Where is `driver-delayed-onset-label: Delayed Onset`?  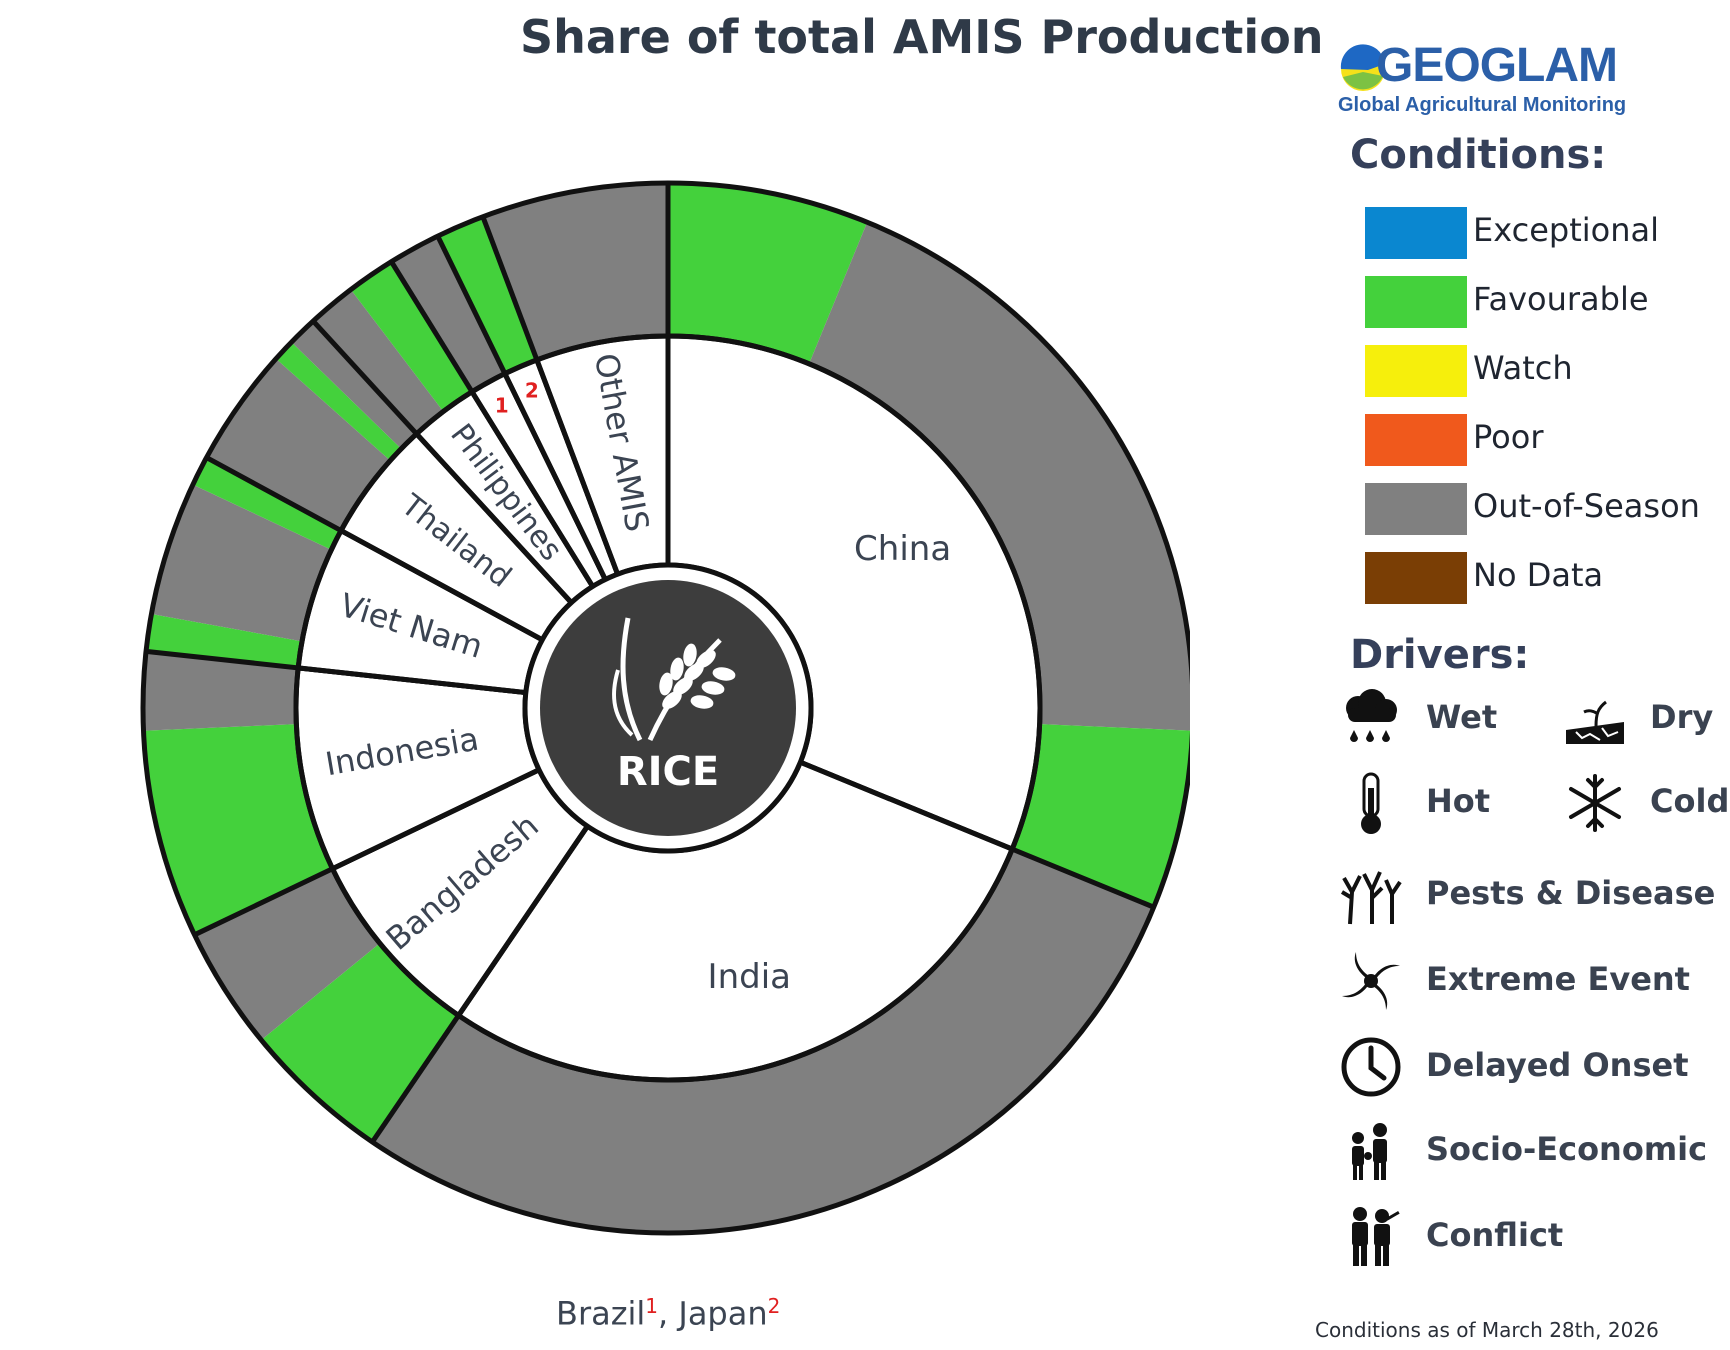
driver-delayed-onset-label: Delayed Onset is located at coordinates (1557, 1065).